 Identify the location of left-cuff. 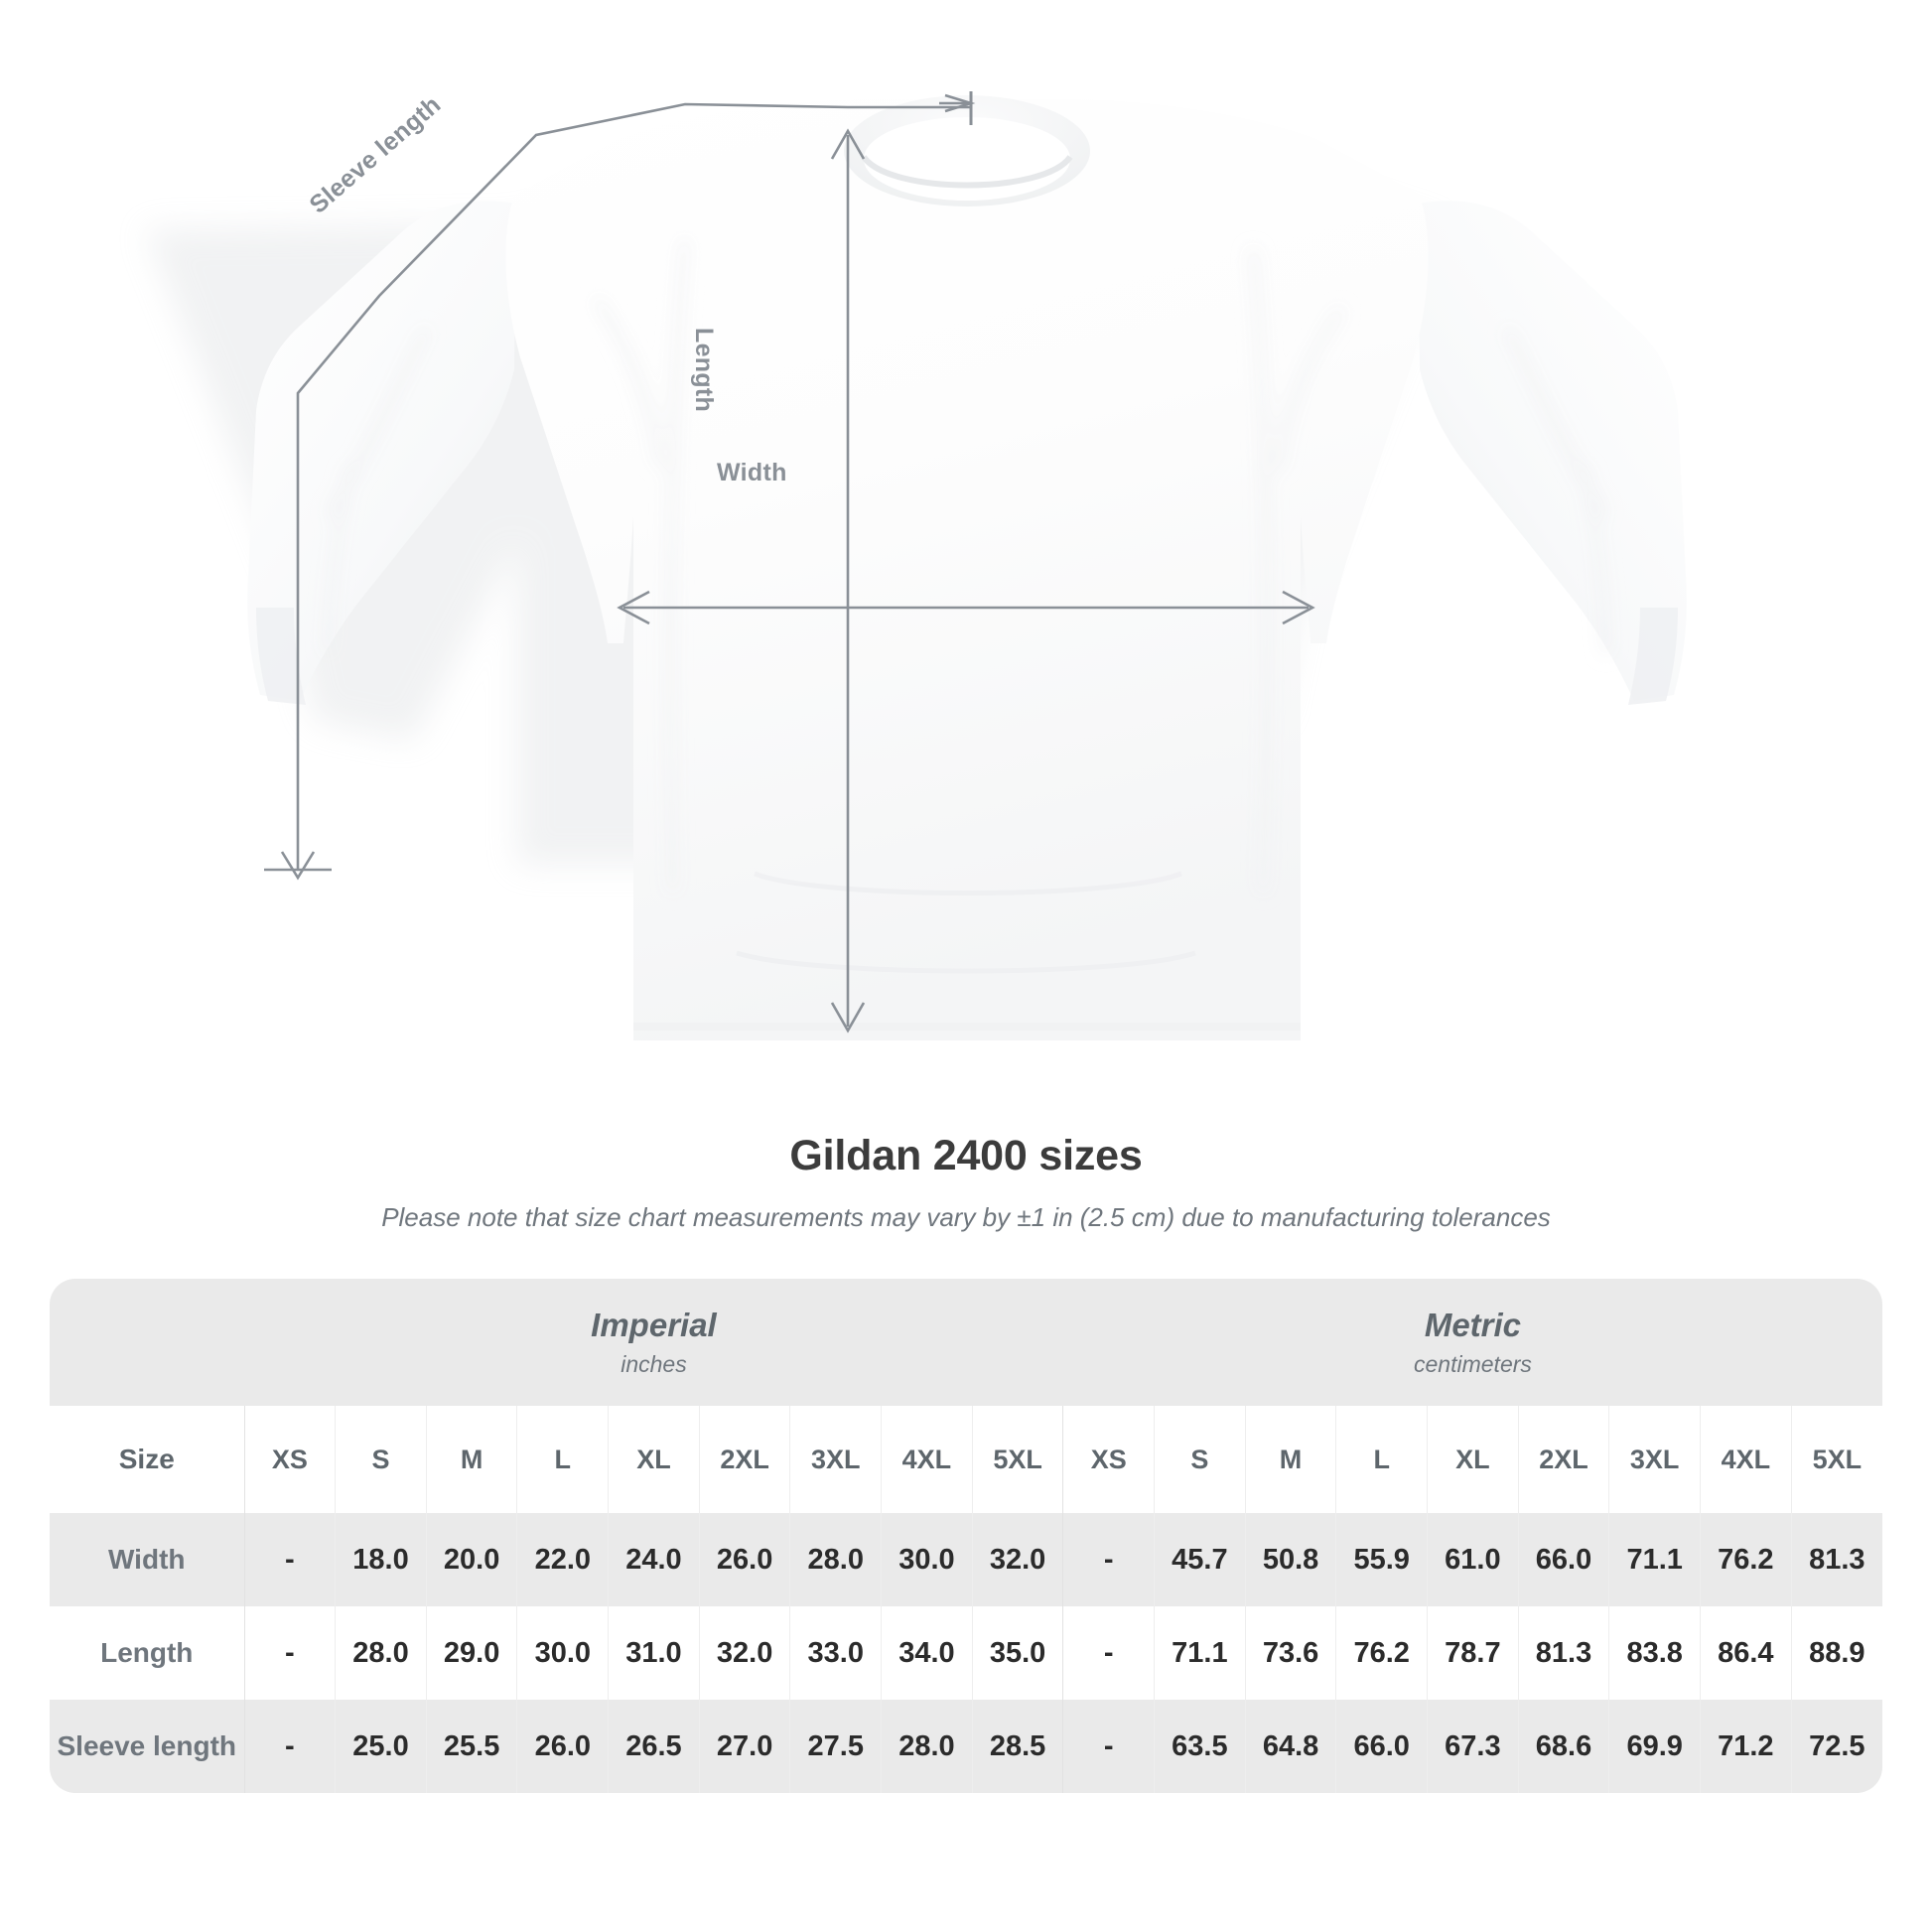
(281, 657).